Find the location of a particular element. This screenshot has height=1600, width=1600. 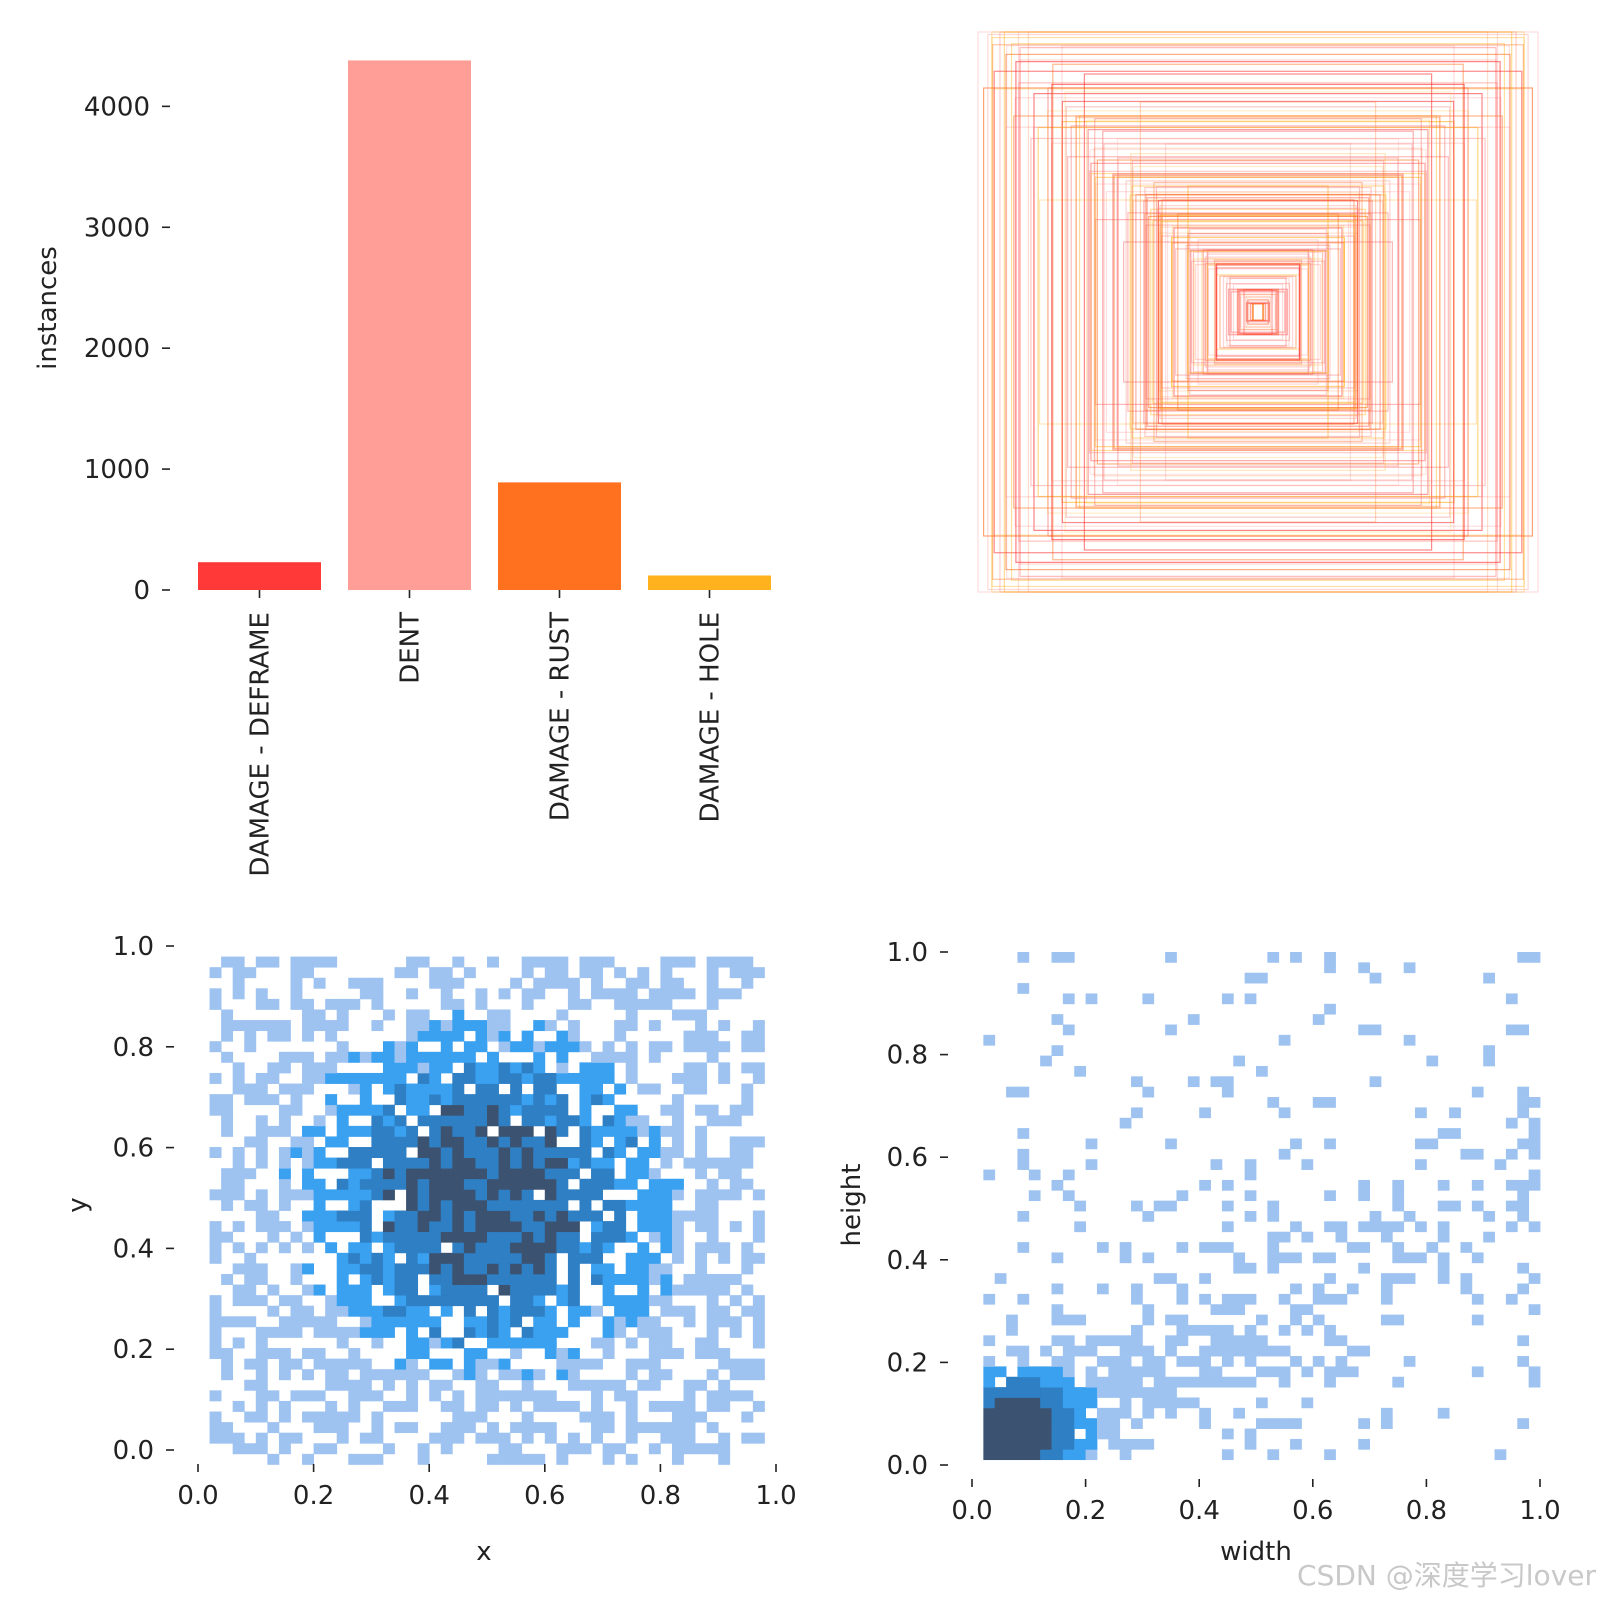

wh-y-tick-label: 0.8 is located at coordinates (907, 1056).